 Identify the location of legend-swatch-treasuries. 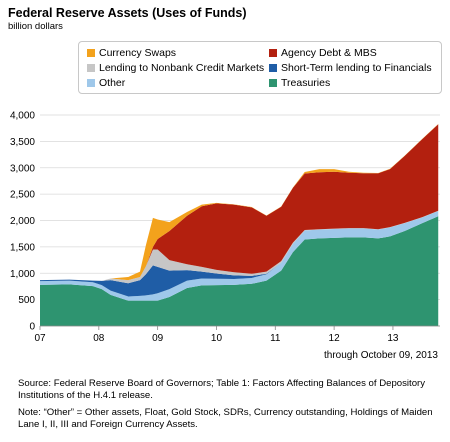
(273, 83).